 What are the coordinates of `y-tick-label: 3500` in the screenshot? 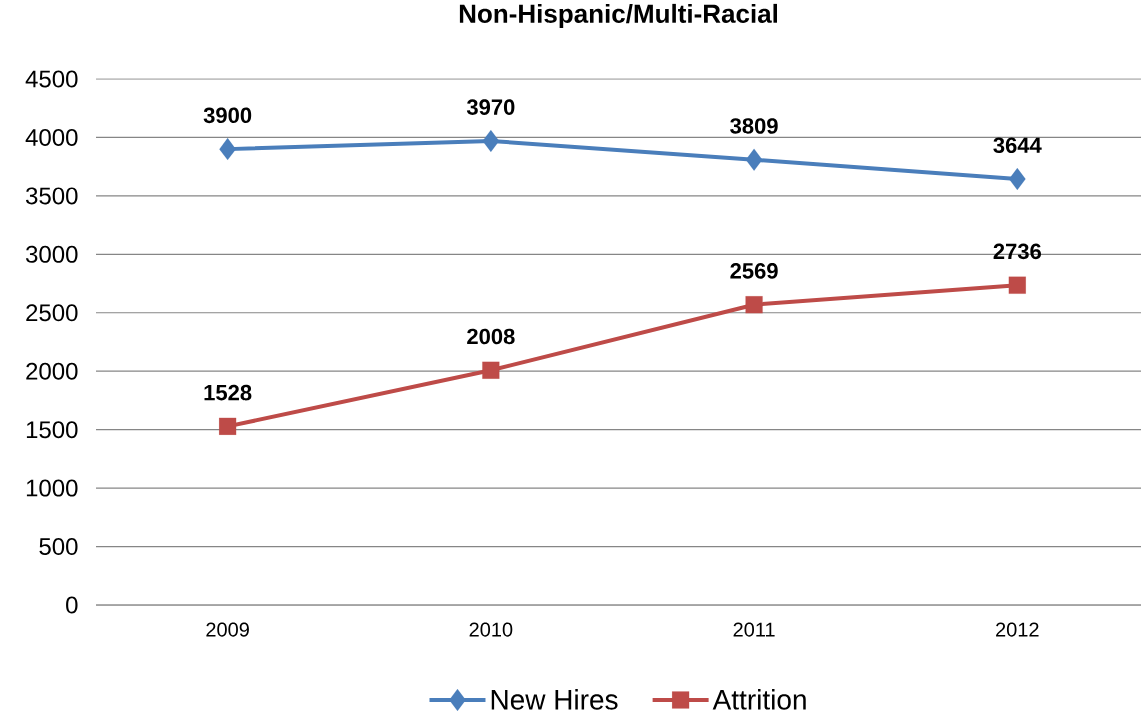 It's located at (51, 196).